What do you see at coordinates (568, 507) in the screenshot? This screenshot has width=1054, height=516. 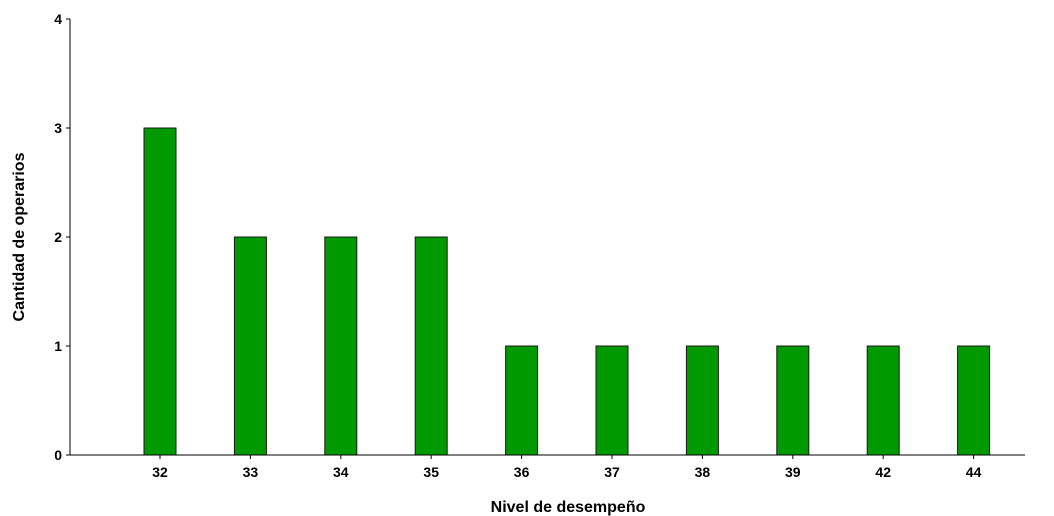 I see `x-axis-title: Nivel de desempeño` at bounding box center [568, 507].